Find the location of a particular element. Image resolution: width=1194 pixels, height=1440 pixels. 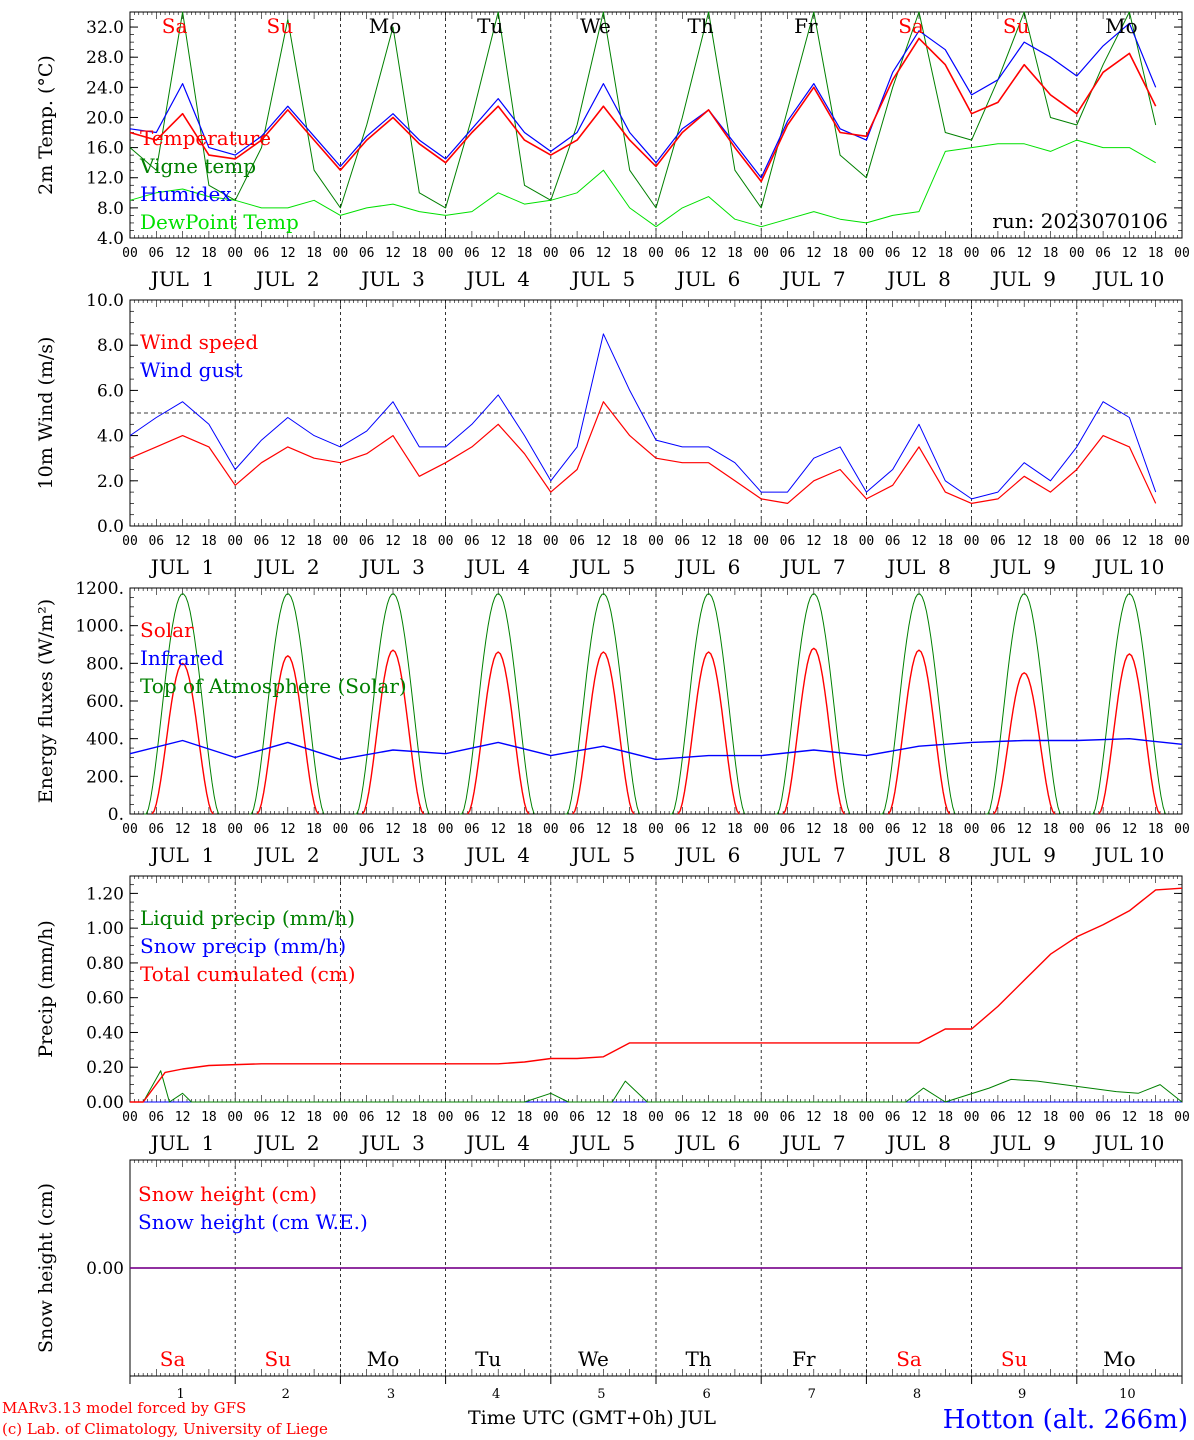

date-label: JUL 2 is located at coordinates (287, 567).